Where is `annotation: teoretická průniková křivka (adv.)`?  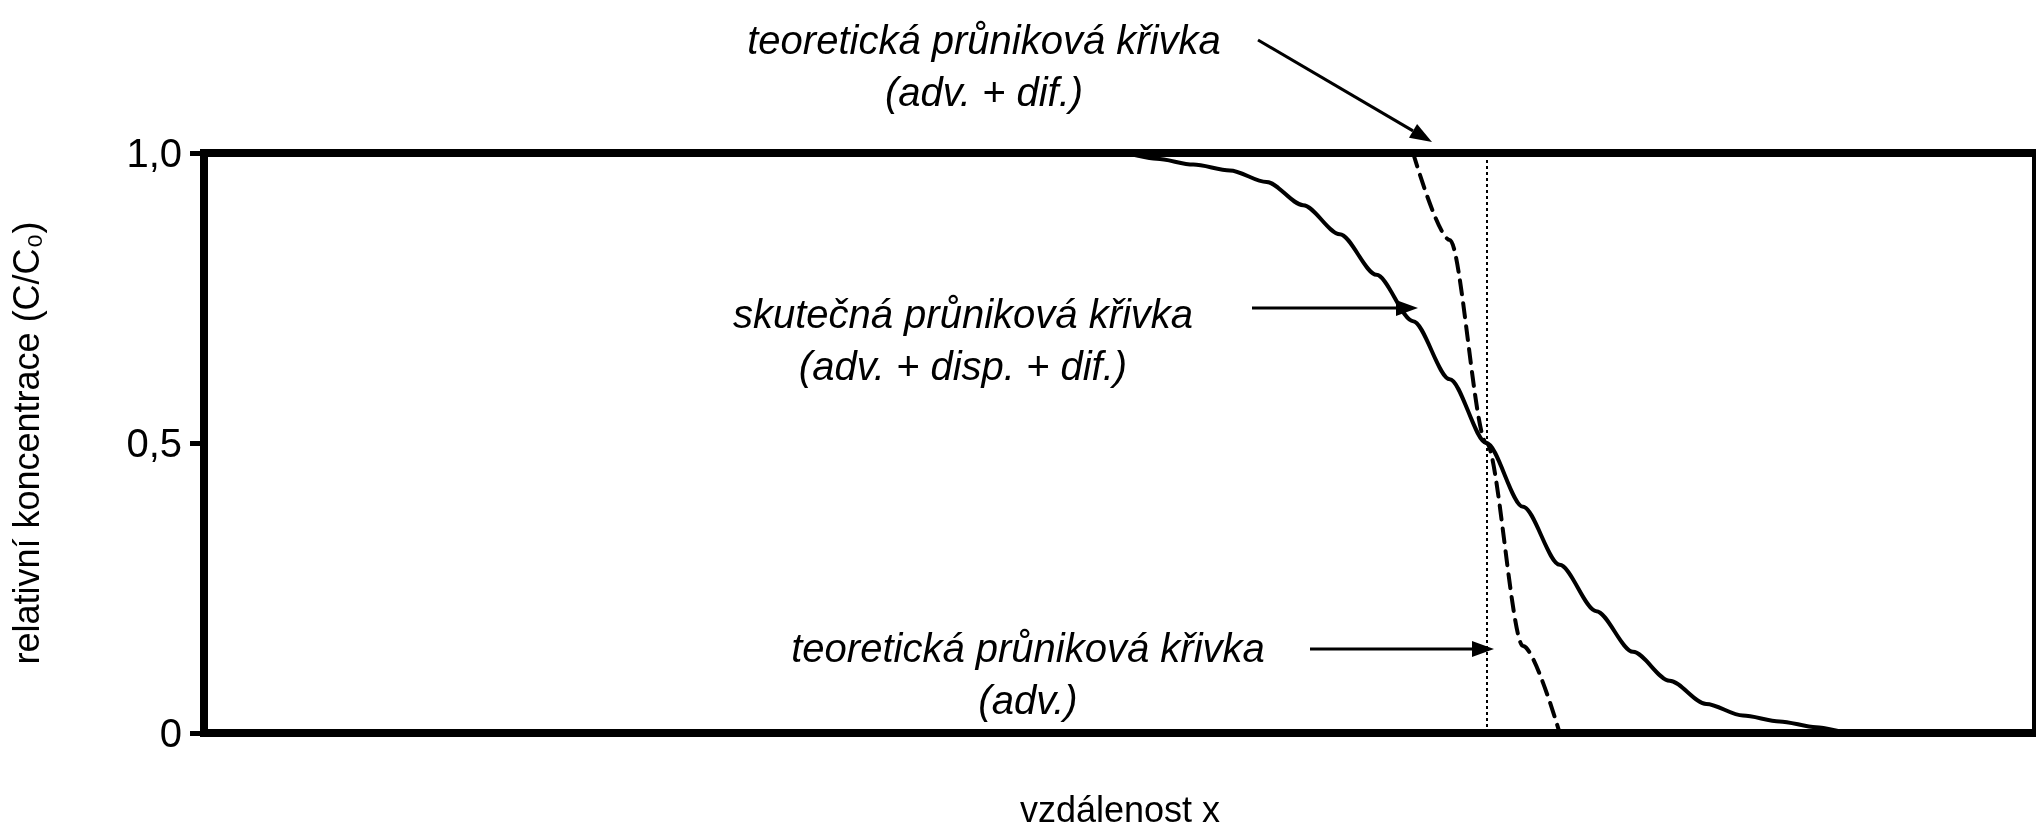
annotation: teoretická průniková křivka (adv.) is located at coordinates (1028, 674).